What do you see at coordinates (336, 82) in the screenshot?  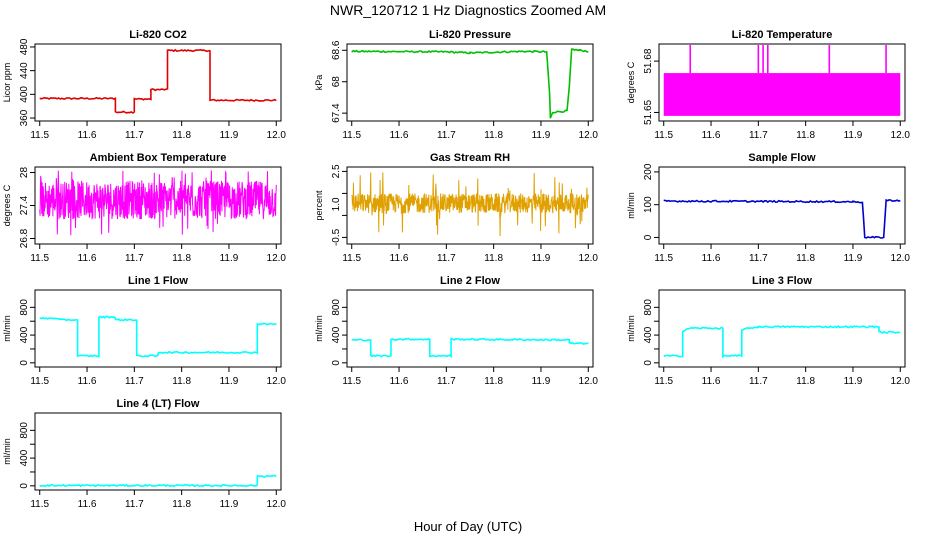 I see `y-tick-label: 68` at bounding box center [336, 82].